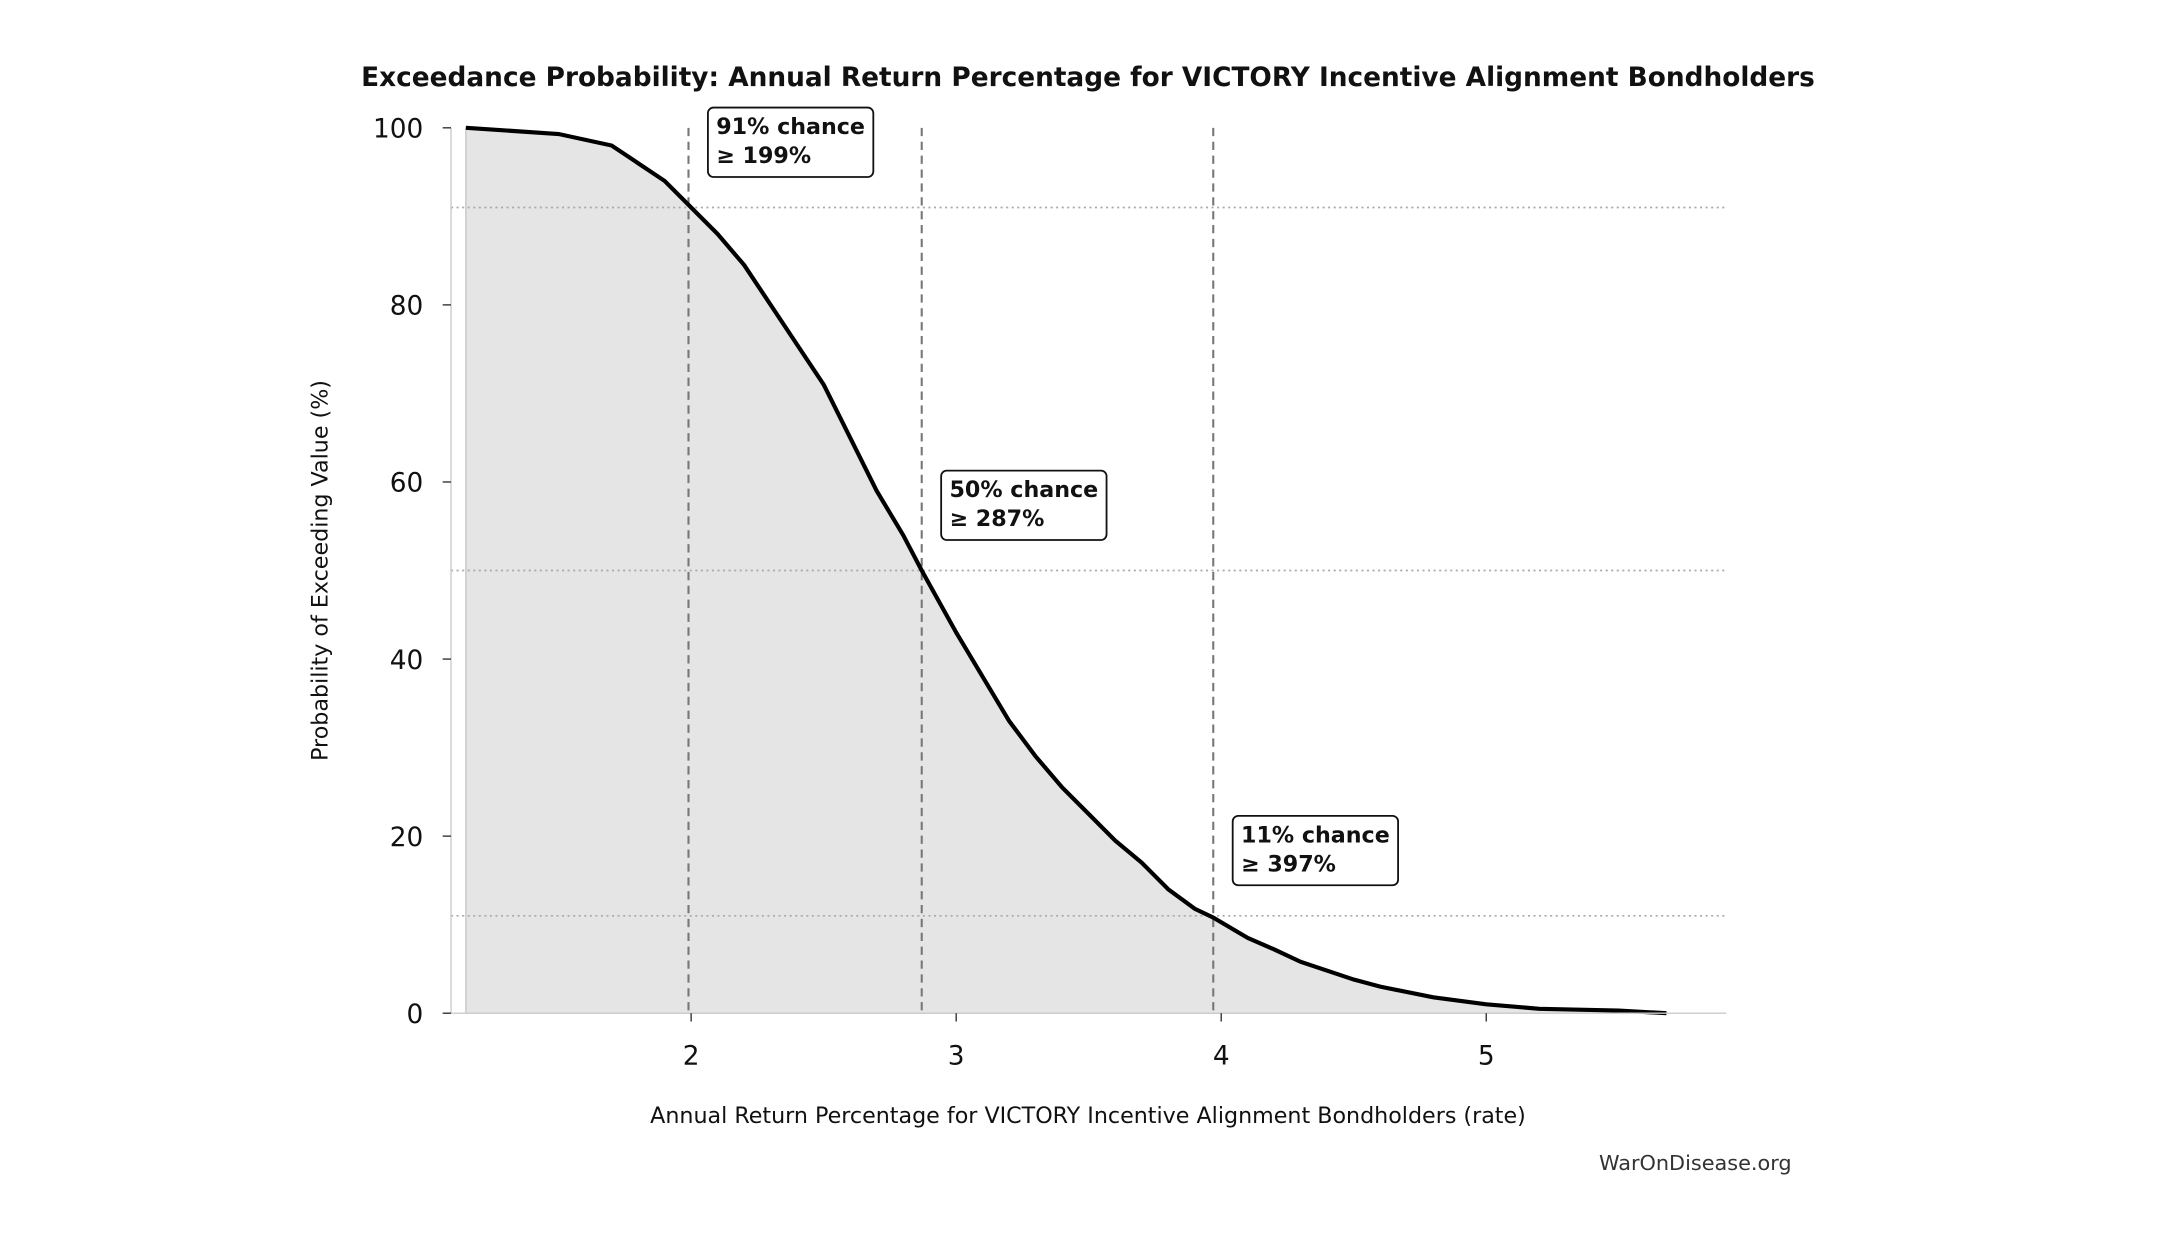 This screenshot has height=1234, width=2176. I want to click on y-tick-label: 80, so click(407, 307).